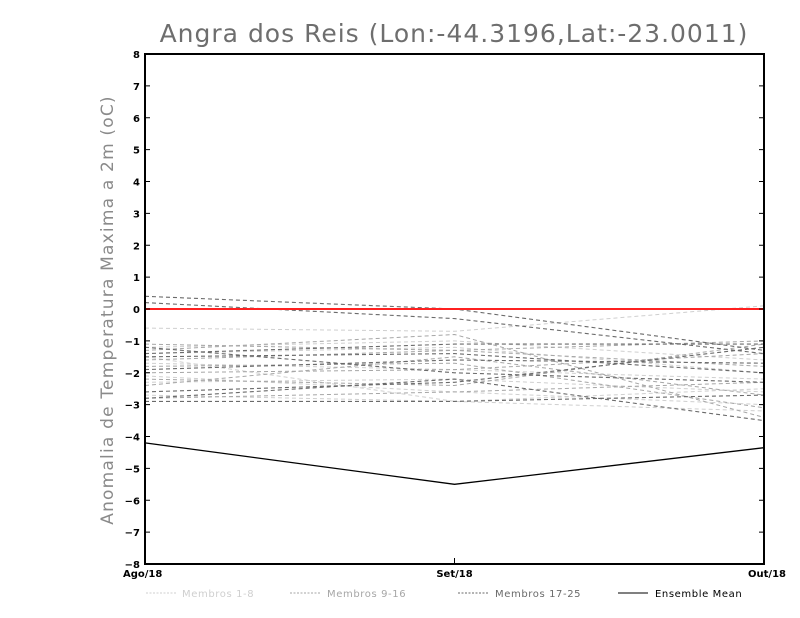 The width and height of the screenshot is (800, 618). Describe the element at coordinates (136, 151) in the screenshot. I see `y-tick-label: 5` at that location.